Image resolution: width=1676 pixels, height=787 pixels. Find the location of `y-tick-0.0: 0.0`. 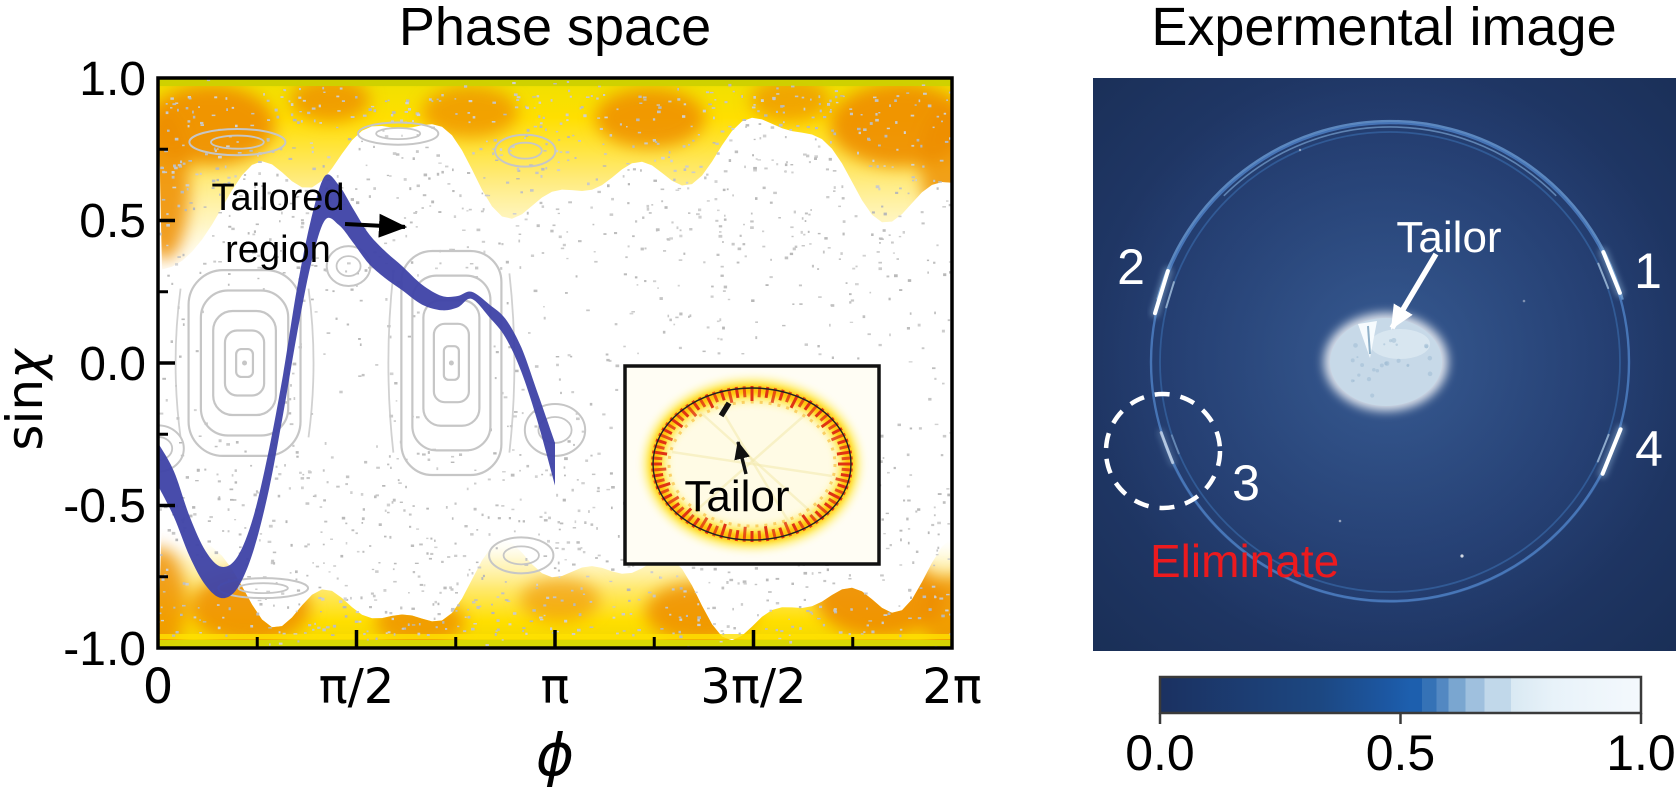

y-tick-0.0: 0.0 is located at coordinates (112, 364).